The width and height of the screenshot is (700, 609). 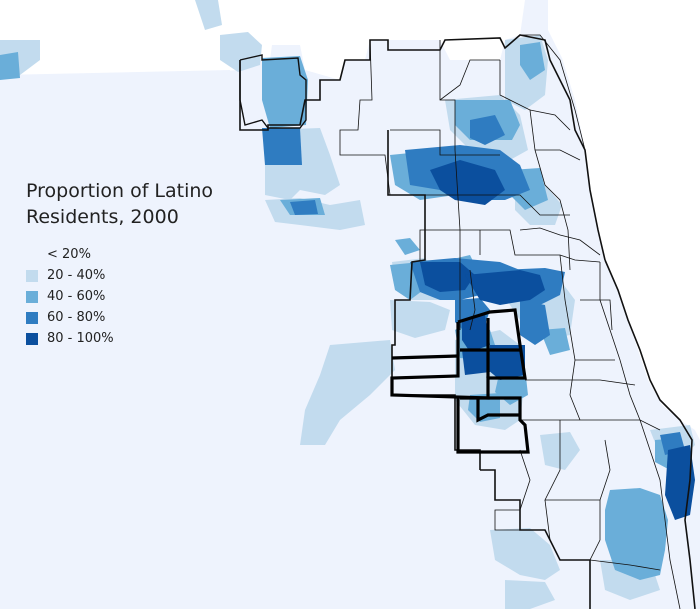 What do you see at coordinates (76, 317) in the screenshot?
I see `legend-label: 60 - 80%` at bounding box center [76, 317].